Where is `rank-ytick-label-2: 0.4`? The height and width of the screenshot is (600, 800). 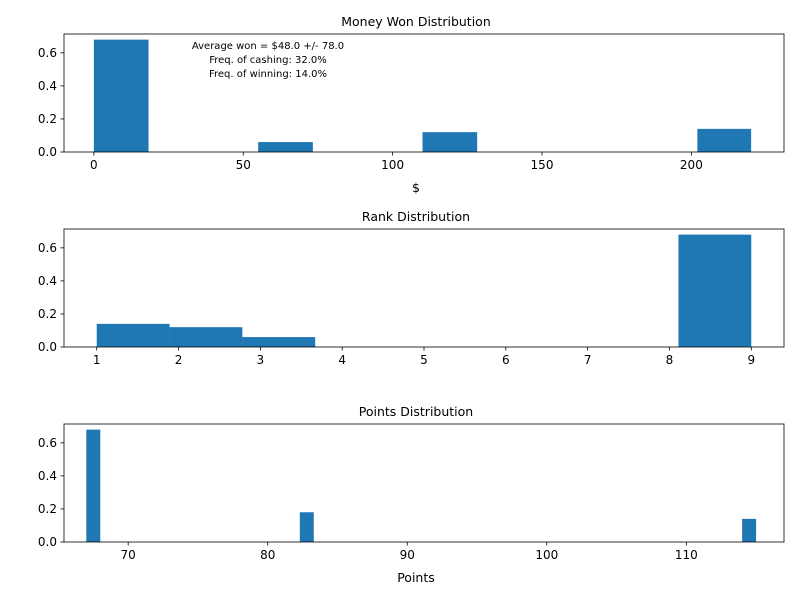
rank-ytick-label-2: 0.4 is located at coordinates (47, 281).